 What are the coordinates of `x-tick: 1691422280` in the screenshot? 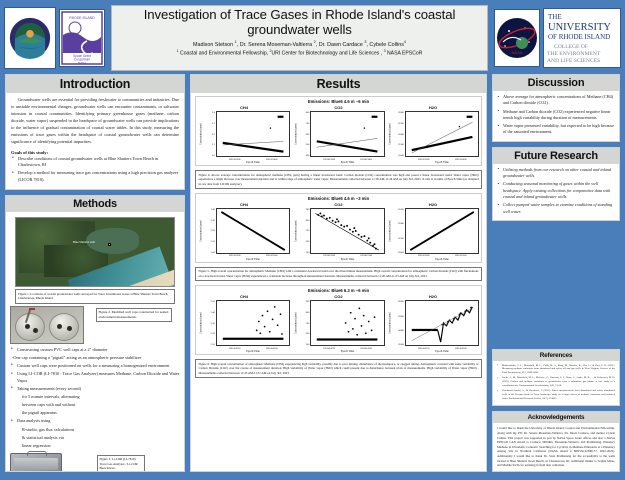 It's located at (234, 256).